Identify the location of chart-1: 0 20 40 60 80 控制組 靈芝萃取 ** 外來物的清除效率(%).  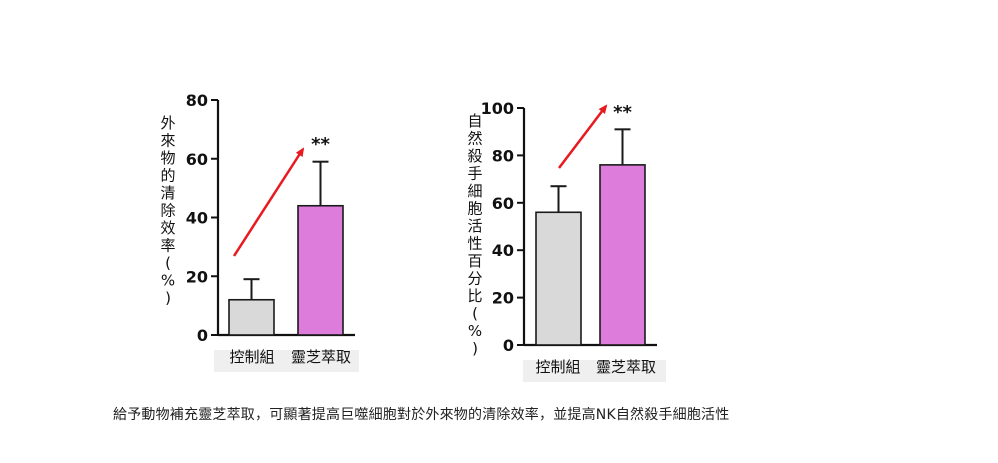
(259, 231).